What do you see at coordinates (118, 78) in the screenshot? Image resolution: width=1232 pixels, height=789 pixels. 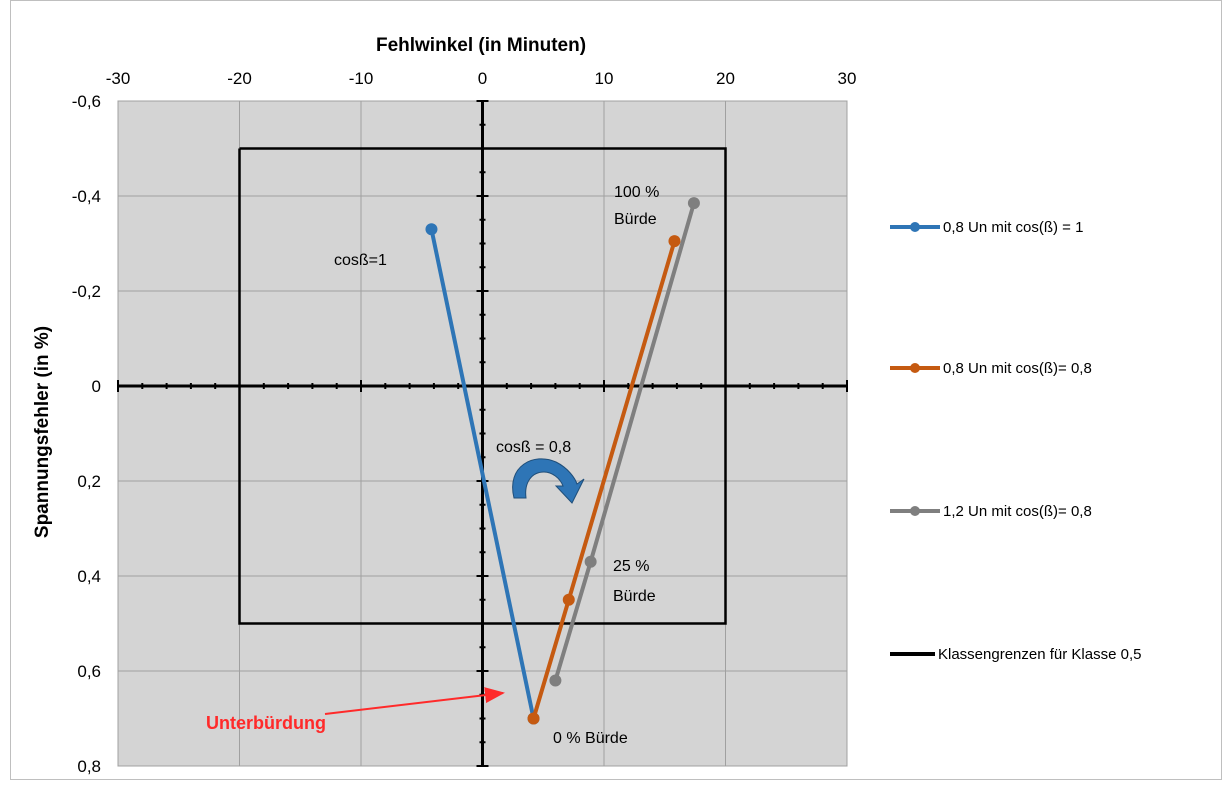 I see `x-tick-label: -30` at bounding box center [118, 78].